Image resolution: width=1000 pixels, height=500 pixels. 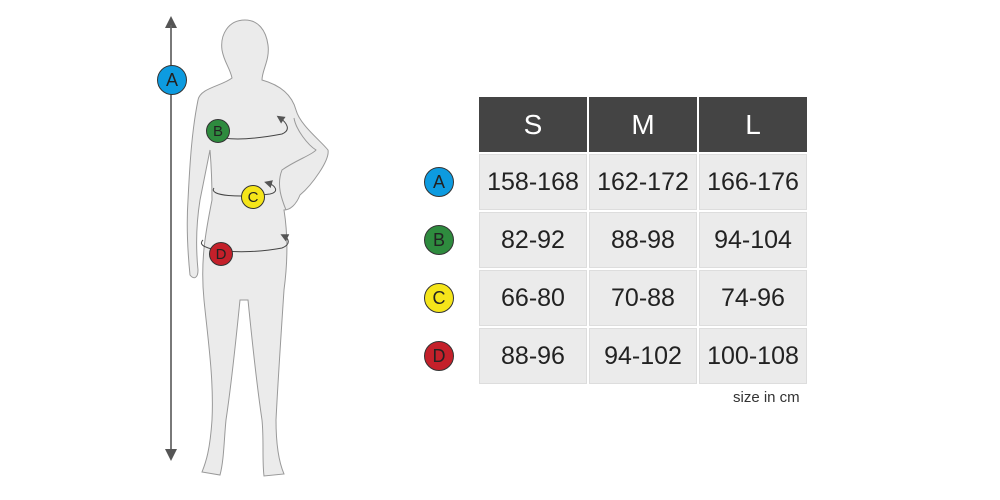 I want to click on units-note: size in cm, so click(x=766, y=397).